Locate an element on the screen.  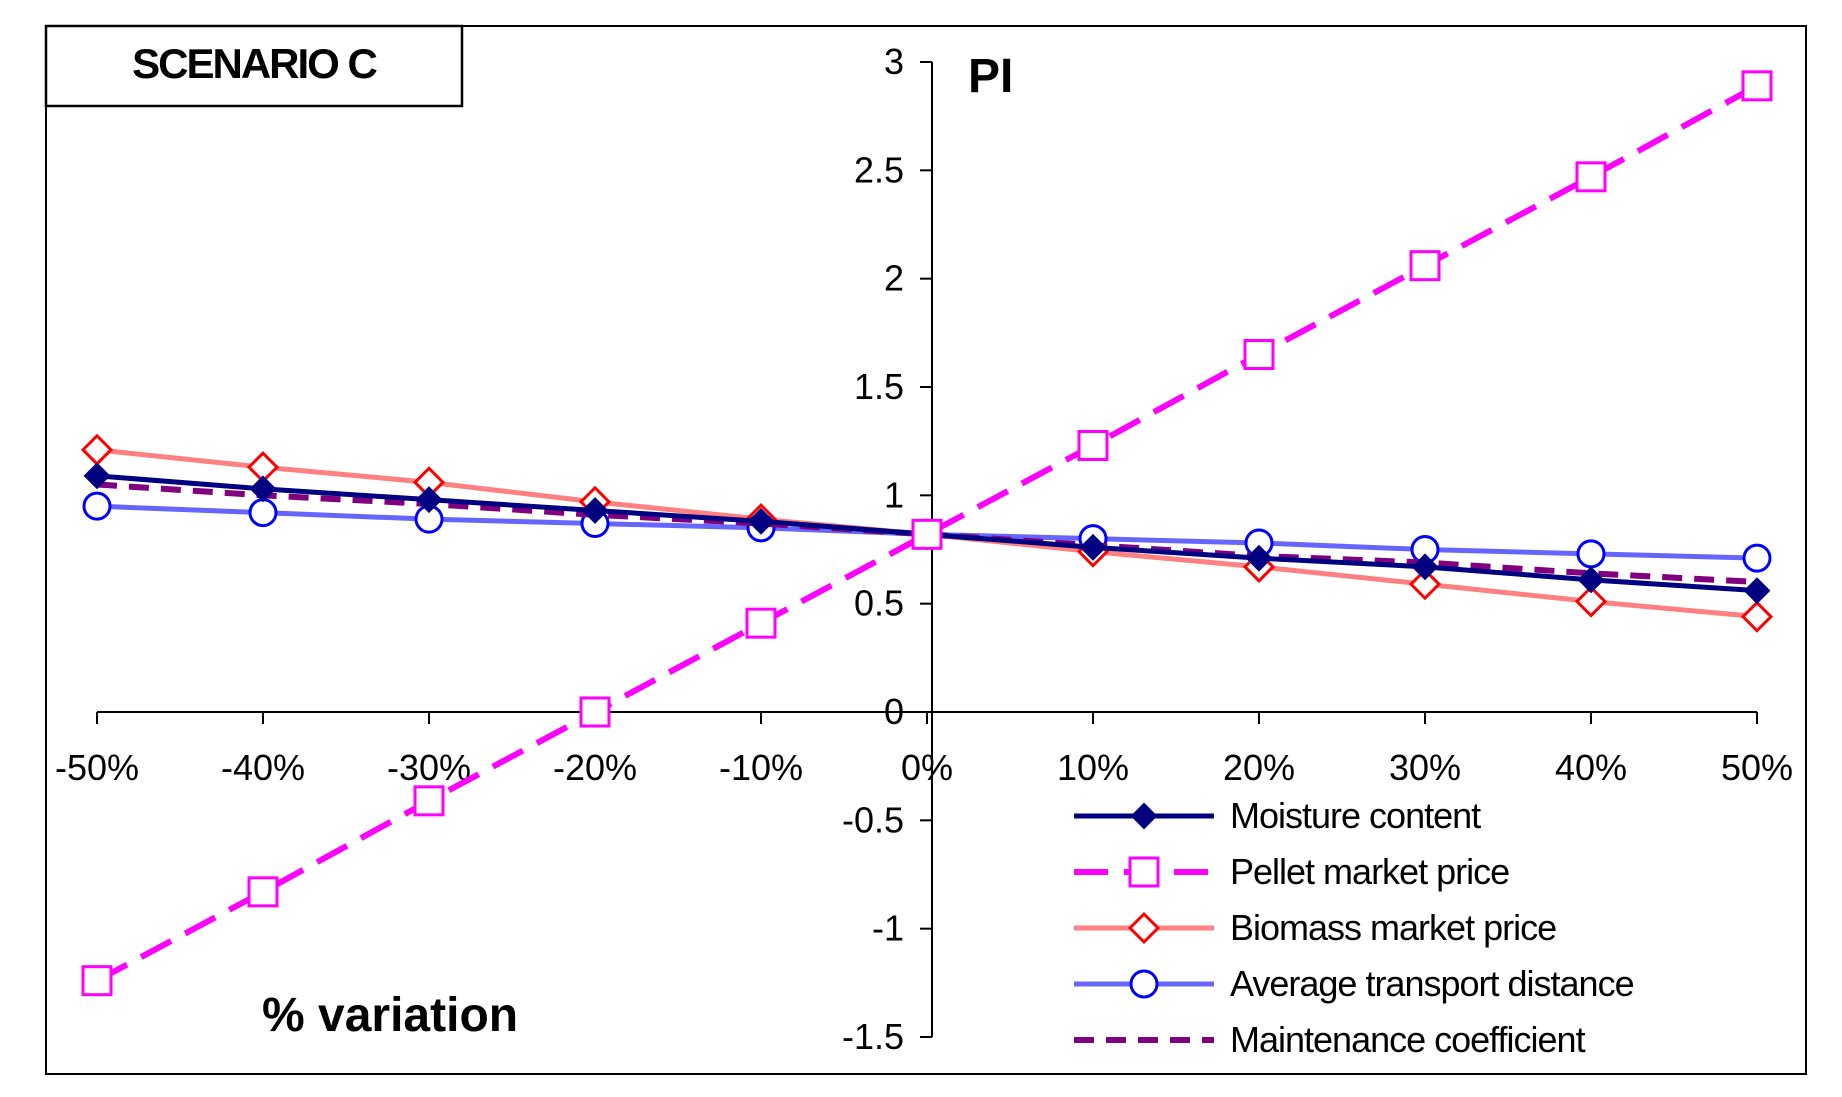
x-tick-label: 20% is located at coordinates (1259, 767).